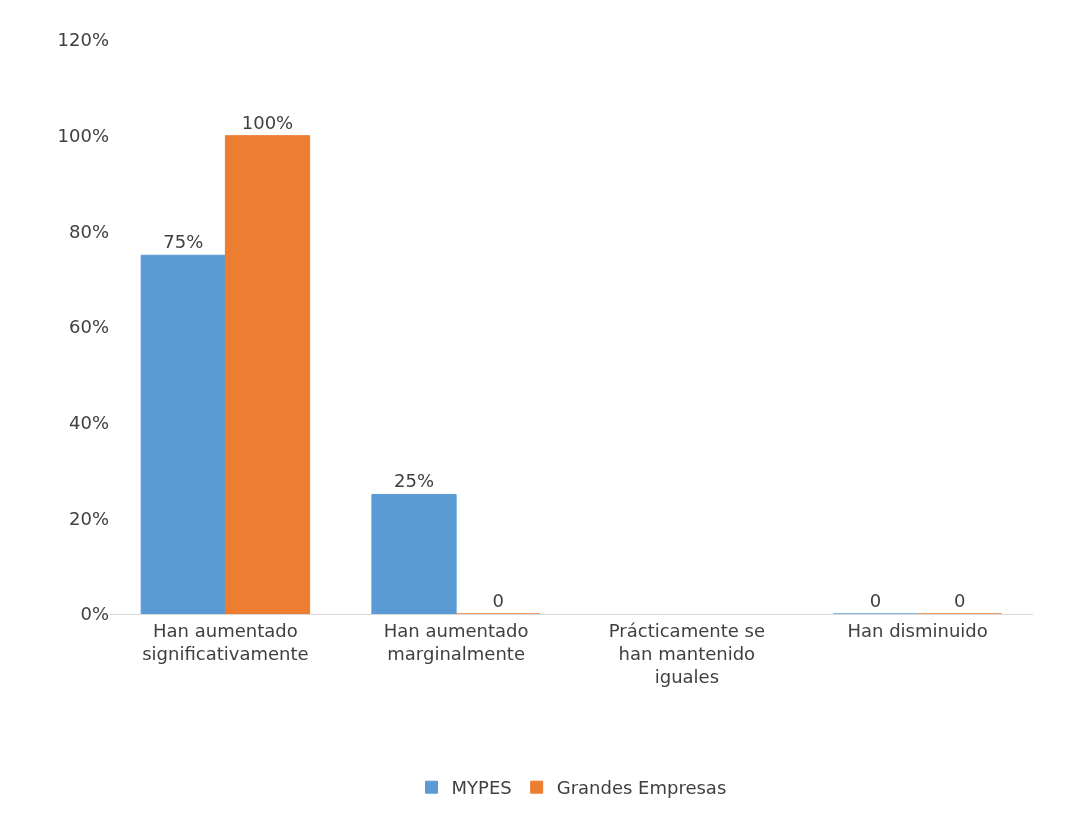 The width and height of the screenshot is (1083, 818). Describe the element at coordinates (414, 481) in the screenshot. I see `data-label: 25%` at that location.